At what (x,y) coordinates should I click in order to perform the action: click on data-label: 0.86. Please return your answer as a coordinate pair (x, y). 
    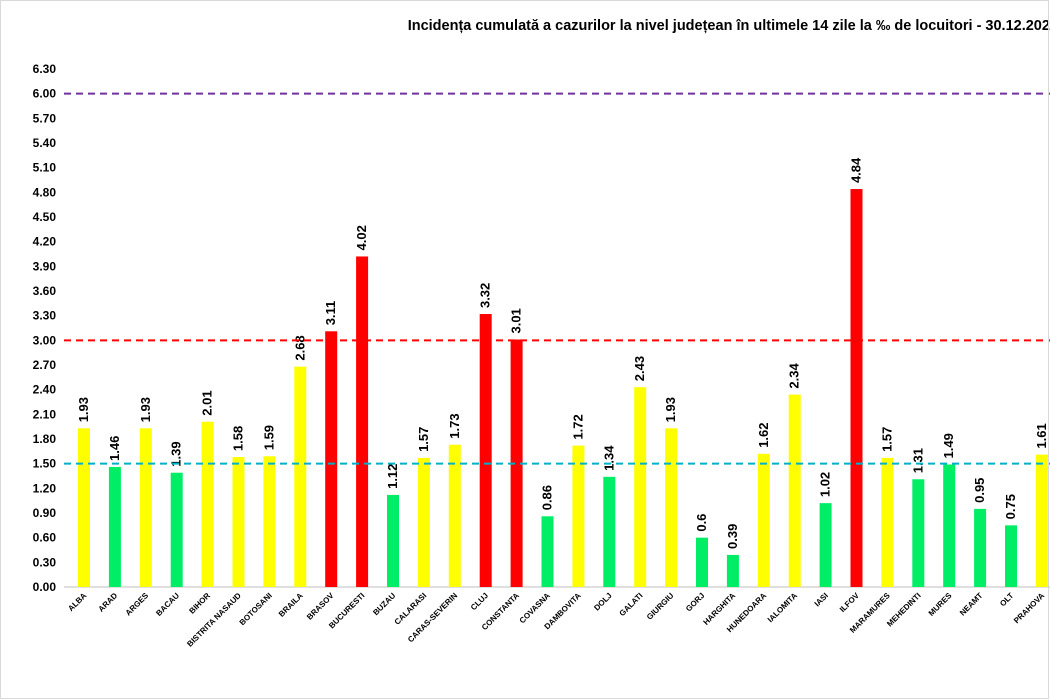
    Looking at the image, I should click on (547, 497).